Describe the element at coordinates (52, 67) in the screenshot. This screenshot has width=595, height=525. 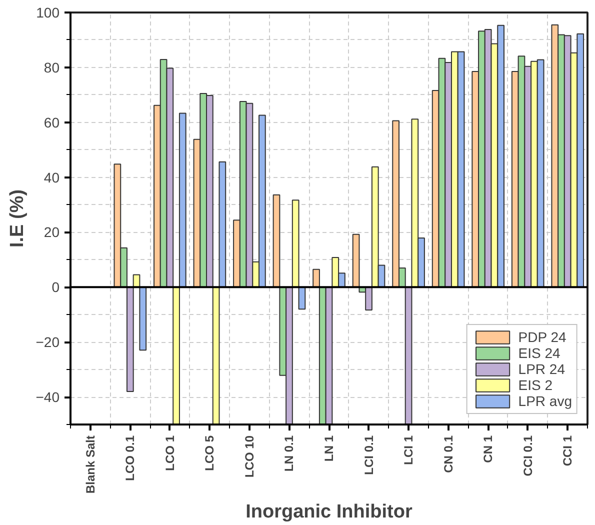
I see `y-tick-label: 80` at that location.